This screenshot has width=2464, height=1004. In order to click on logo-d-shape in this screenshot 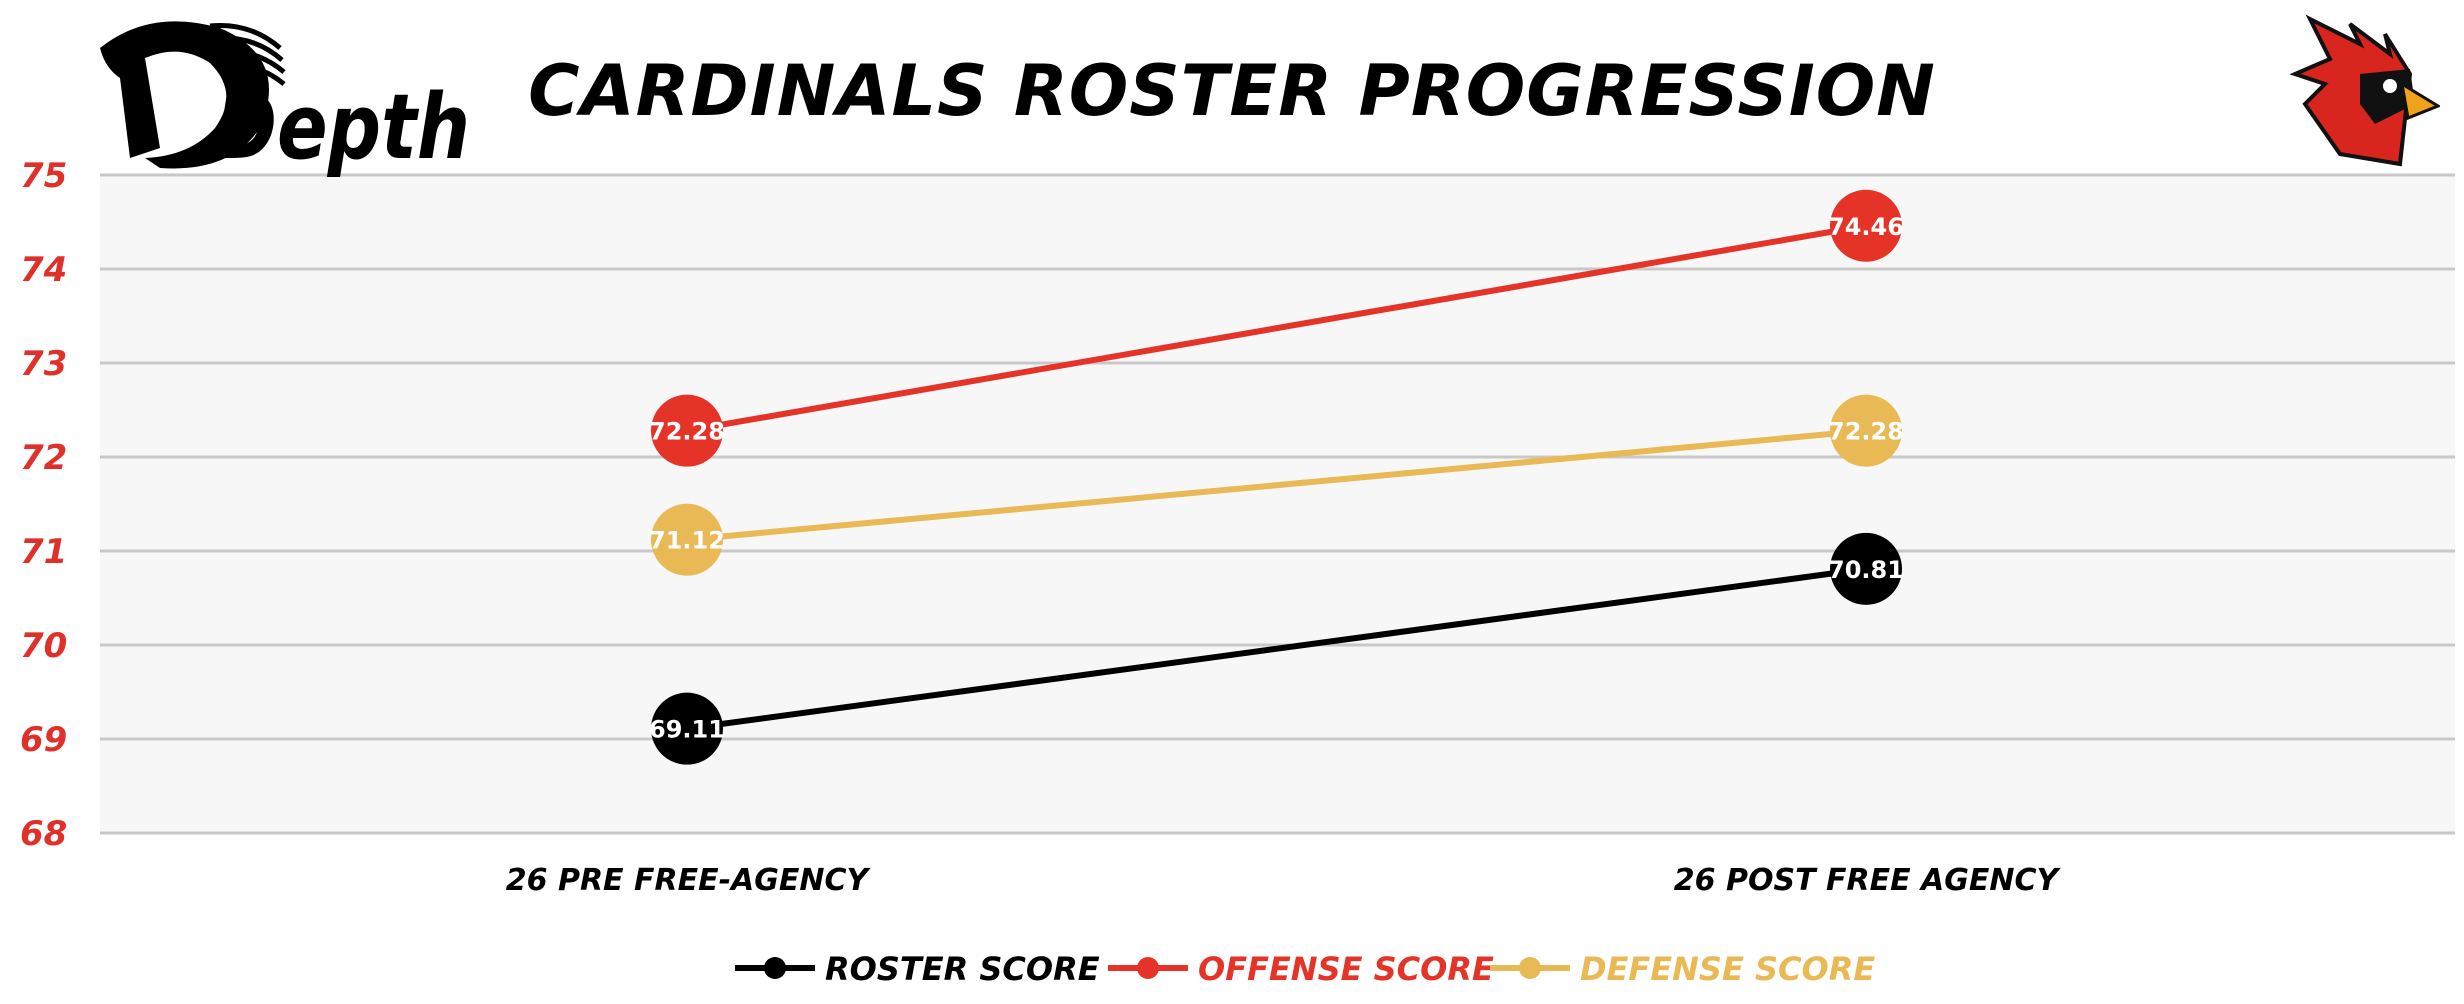, I will do `click(184, 95)`.